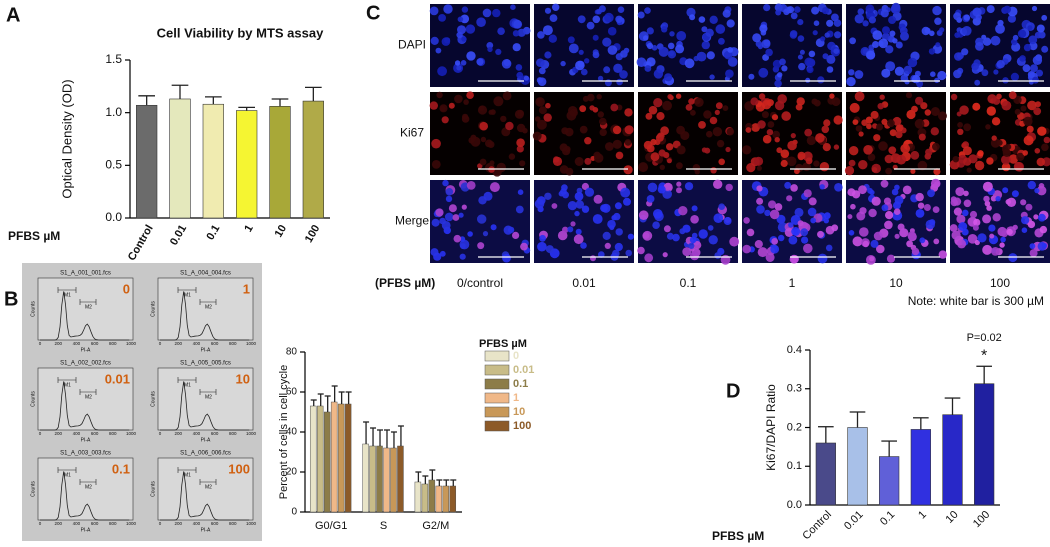 This screenshot has height=547, width=1050. What do you see at coordinates (33, 309) in the screenshot?
I see `y-axis-label: Counts` at bounding box center [33, 309].